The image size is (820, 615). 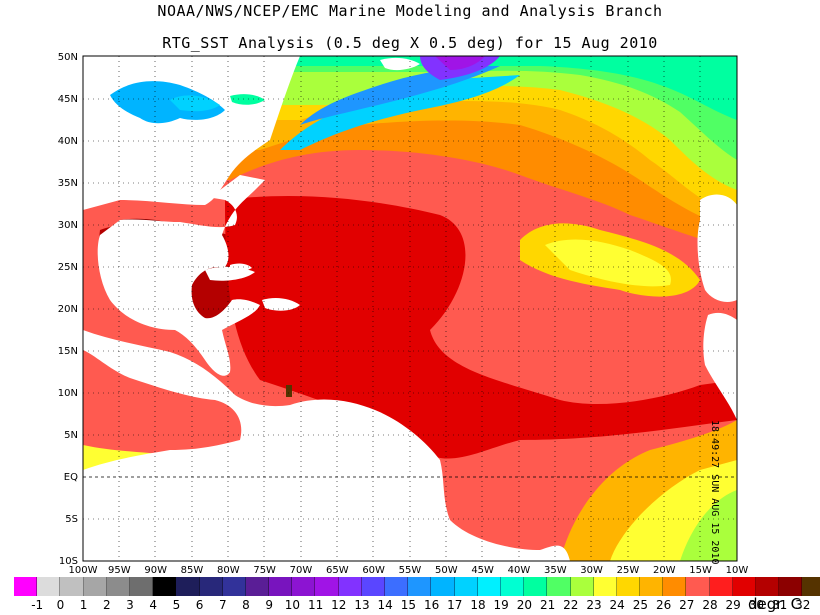 I want to click on lat-label: 50N, so click(x=68, y=57).